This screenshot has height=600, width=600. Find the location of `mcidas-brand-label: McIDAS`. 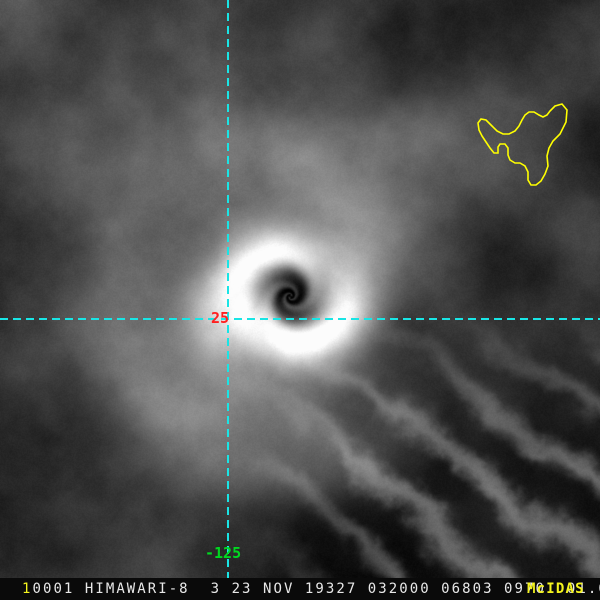

mcidas-brand-label: McIDAS is located at coordinates (556, 589).